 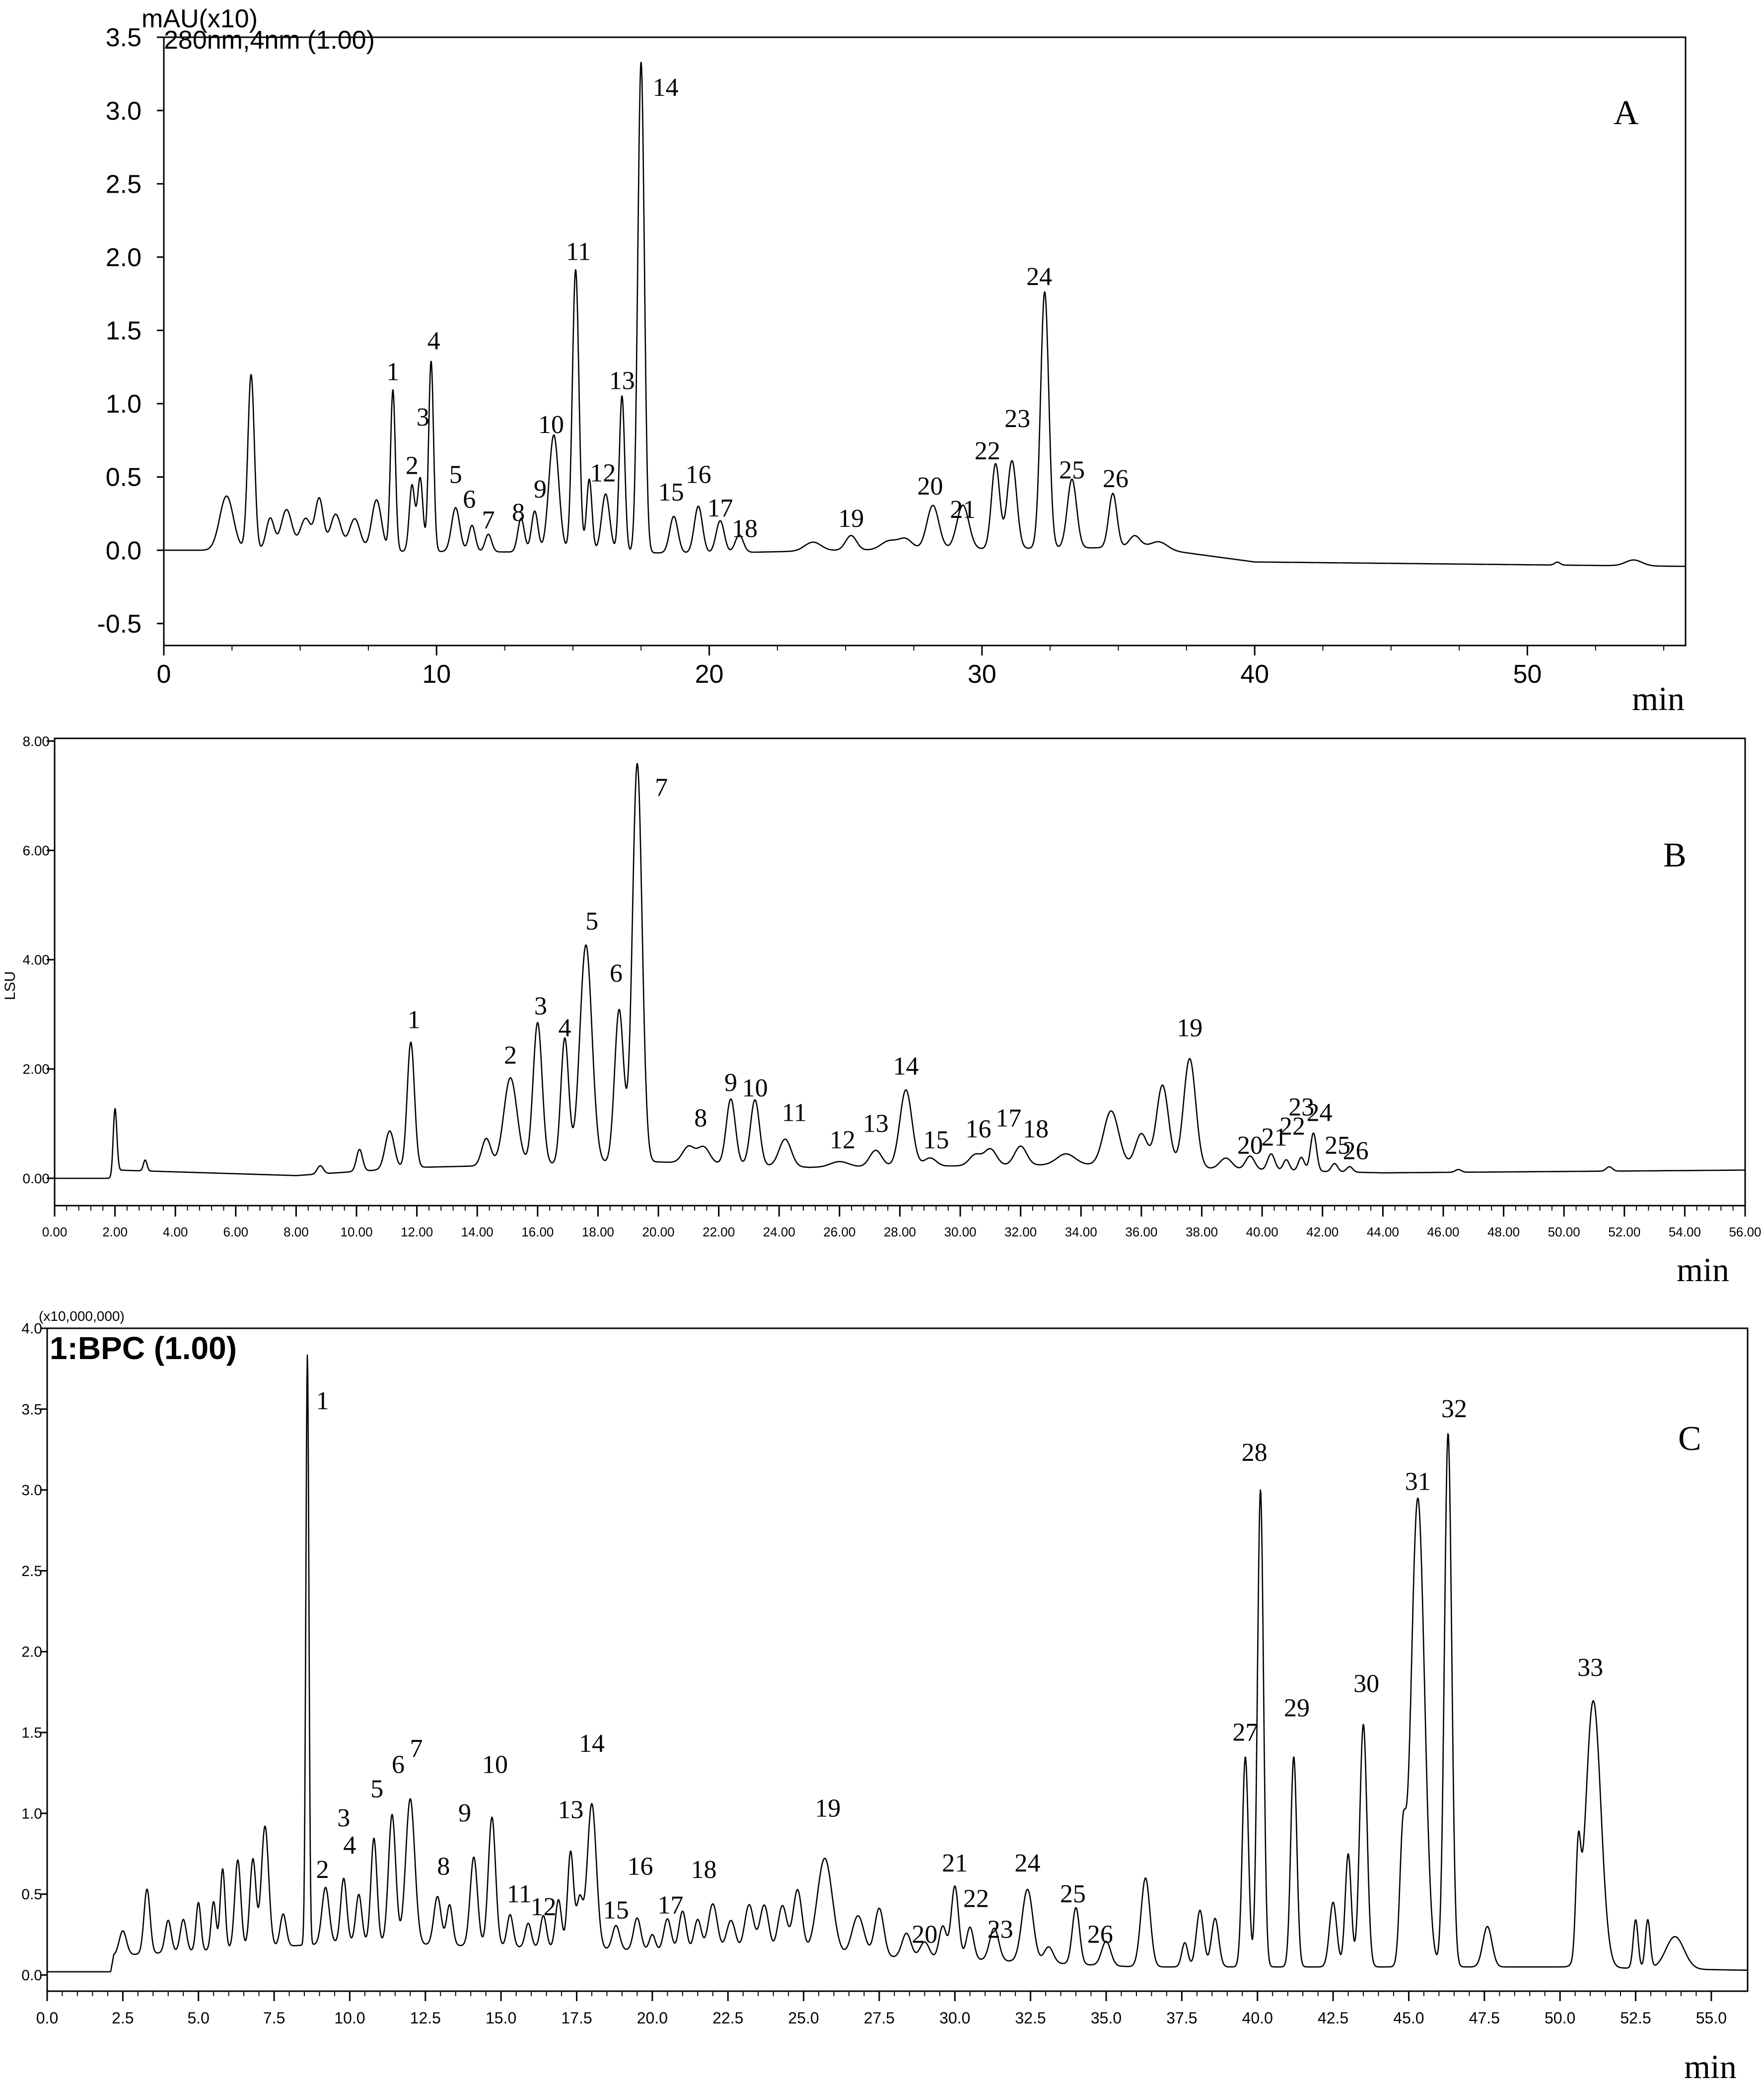 I want to click on x-tick-label-C: 12.5, so click(x=425, y=2018).